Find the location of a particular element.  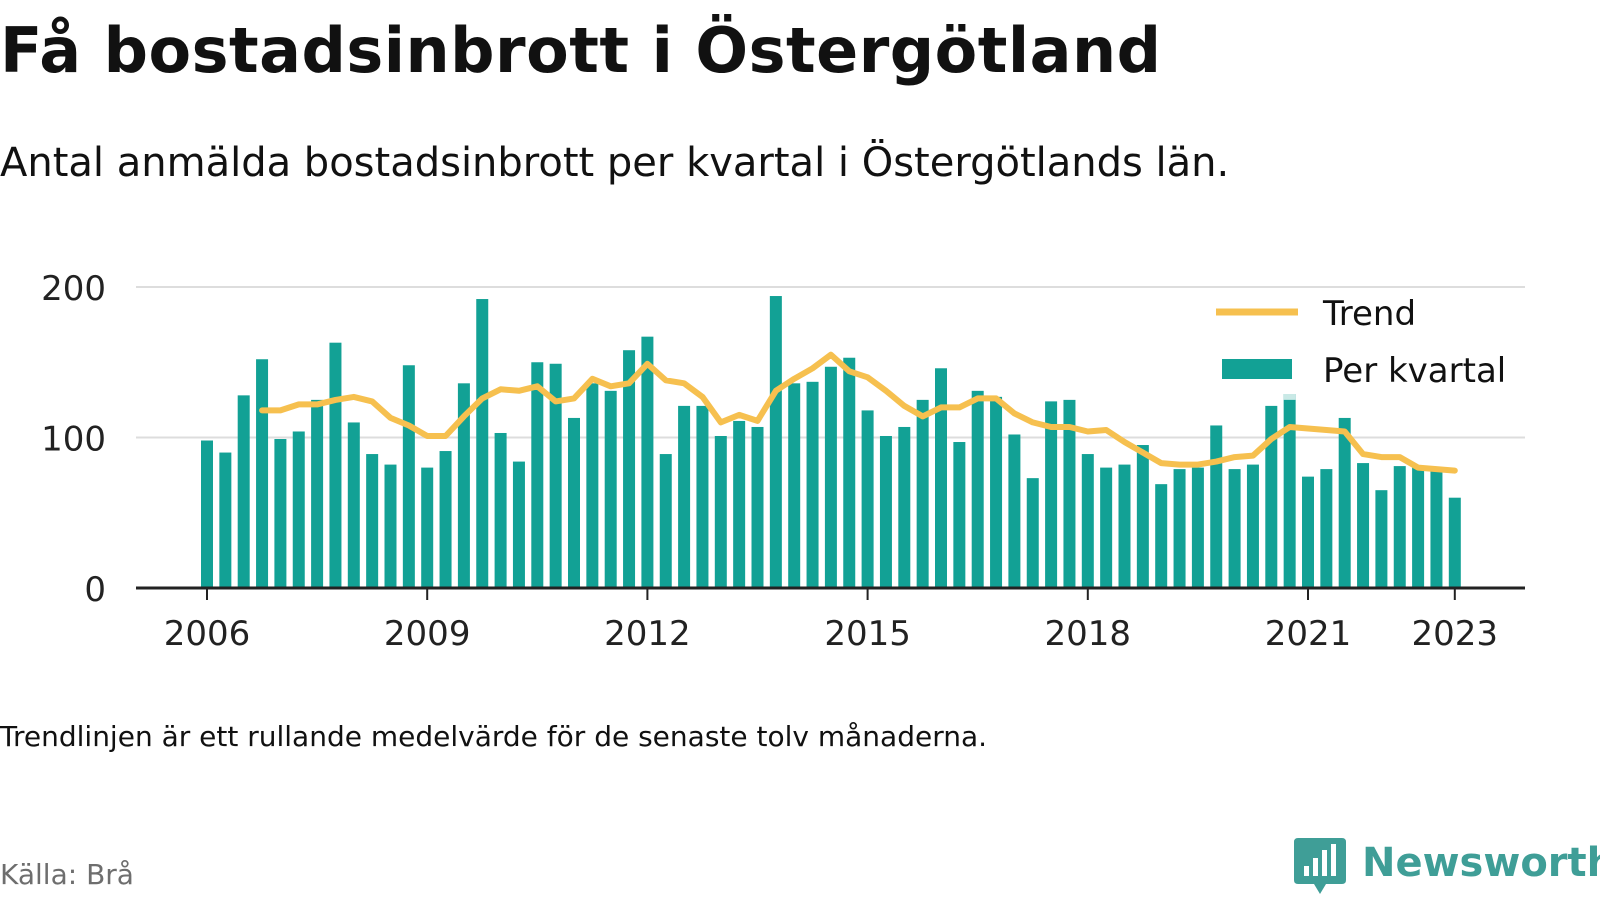

legend-bar-swatch is located at coordinates (1257, 369).